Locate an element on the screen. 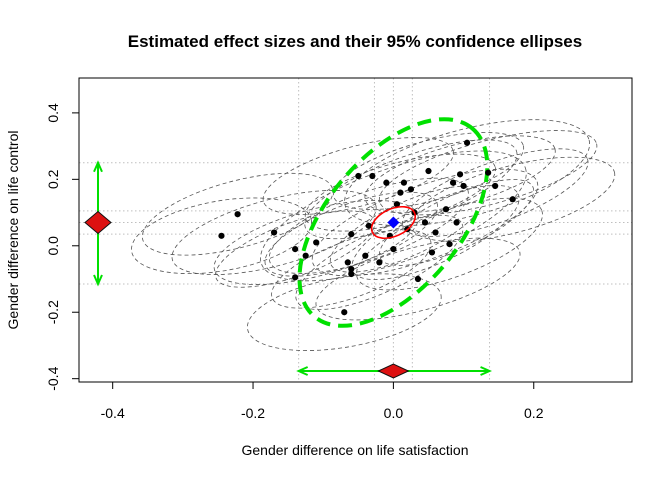 The image size is (672, 480). x-interval-arrow-left is located at coordinates (302, 371).